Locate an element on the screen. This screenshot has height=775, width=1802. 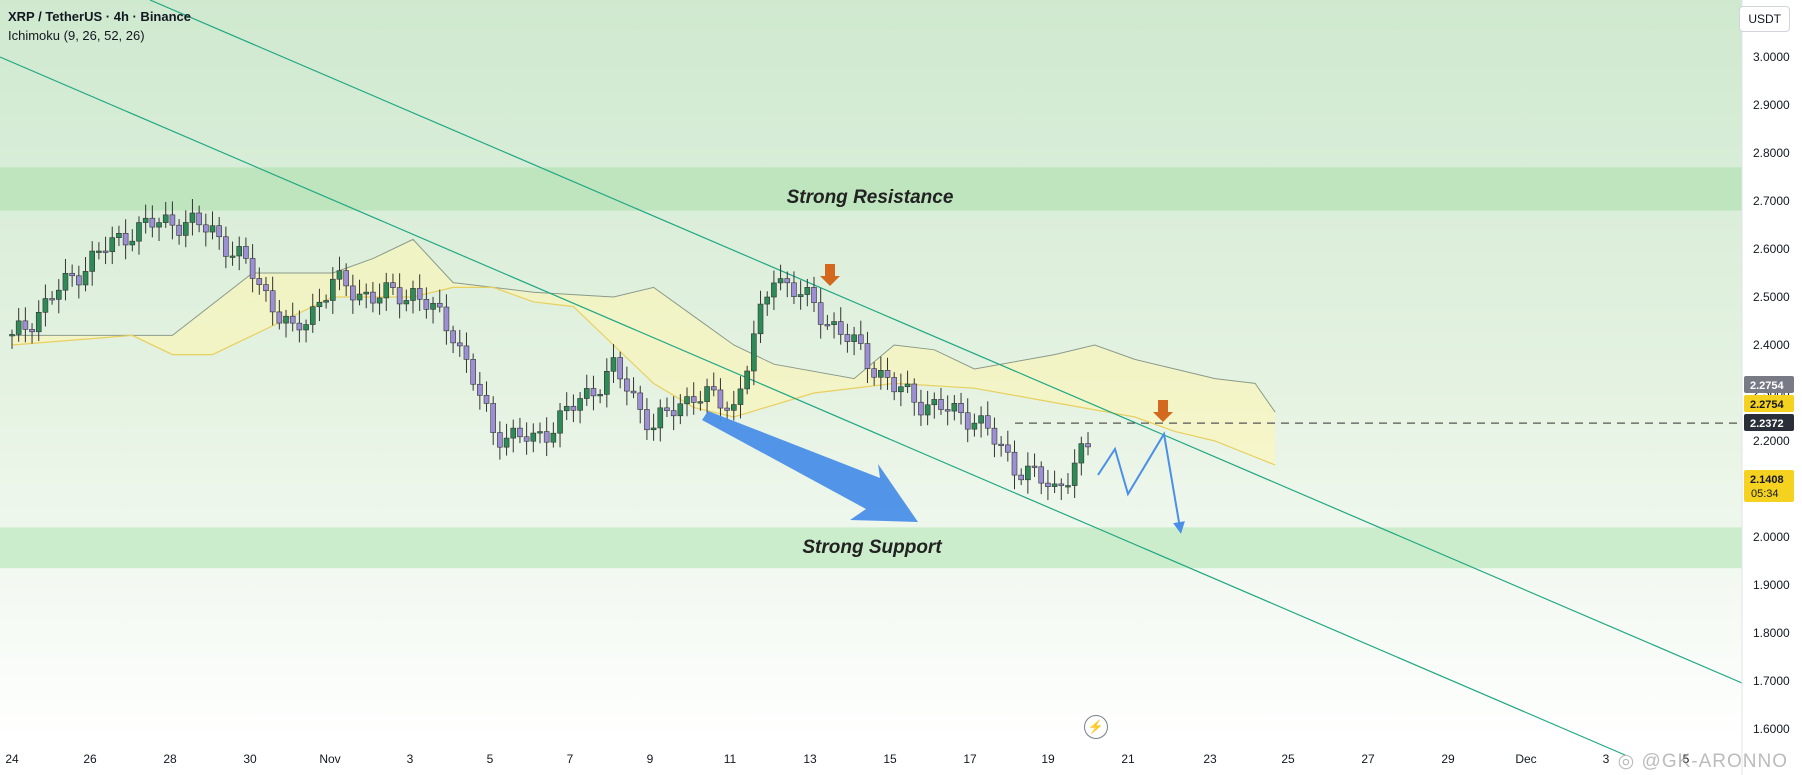
downtrend-arrow is located at coordinates (810, 466).